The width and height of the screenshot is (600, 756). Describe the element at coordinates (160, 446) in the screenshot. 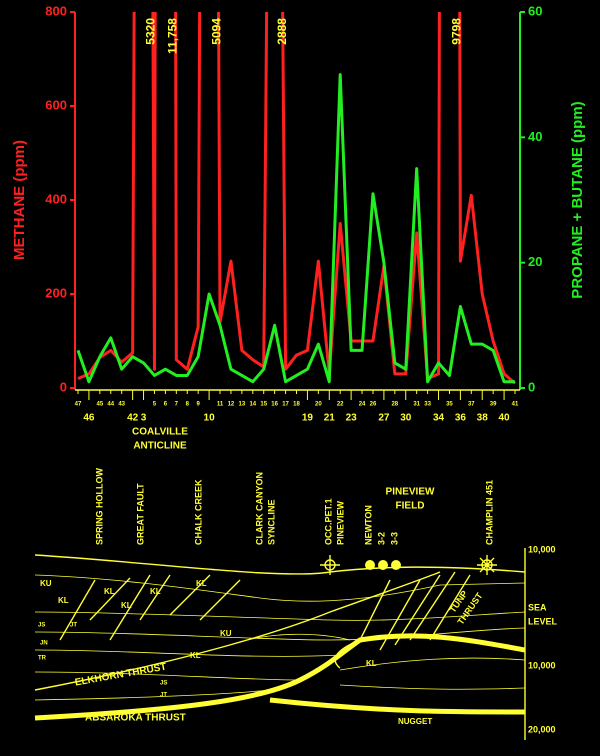

I see `annotation: ANTICLINE` at that location.